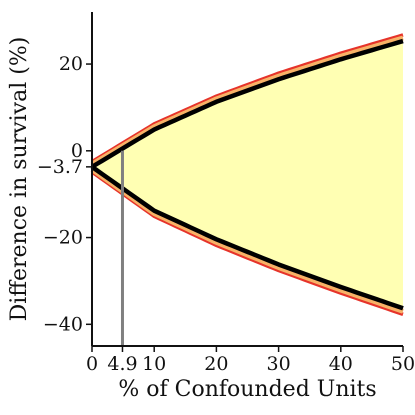  Describe the element at coordinates (77, 151) in the screenshot. I see `y-tick-label: 0` at that location.